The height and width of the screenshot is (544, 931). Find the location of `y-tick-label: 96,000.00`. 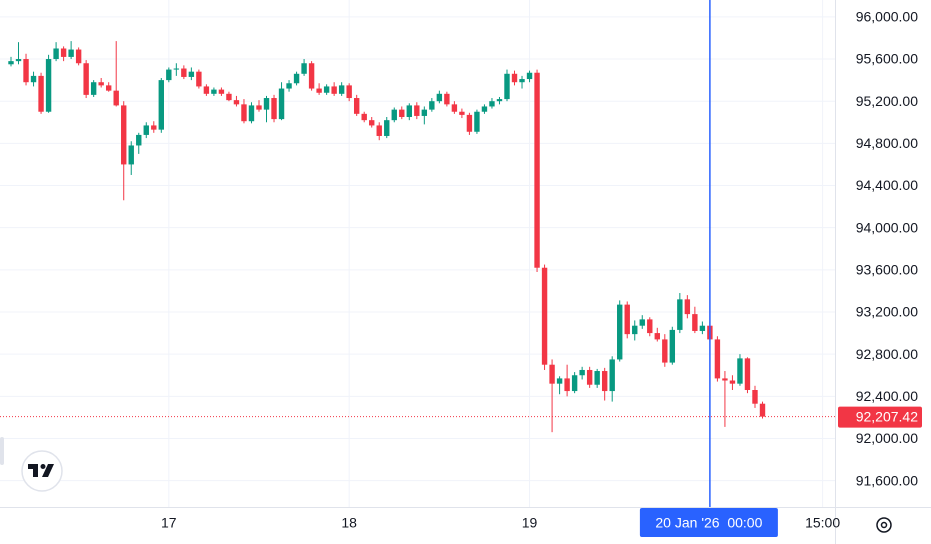

y-tick-label: 96,000.00 is located at coordinates (887, 17).